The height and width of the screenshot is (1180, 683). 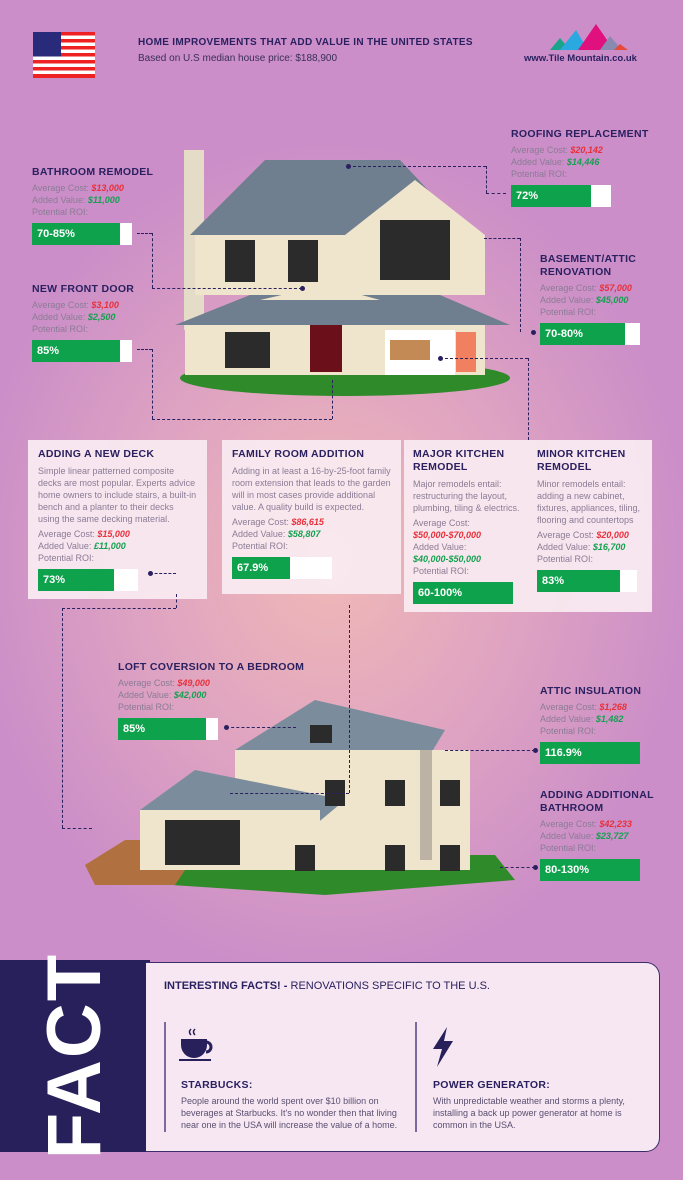 I want to click on roi-bar: 60-100%, so click(x=463, y=593).